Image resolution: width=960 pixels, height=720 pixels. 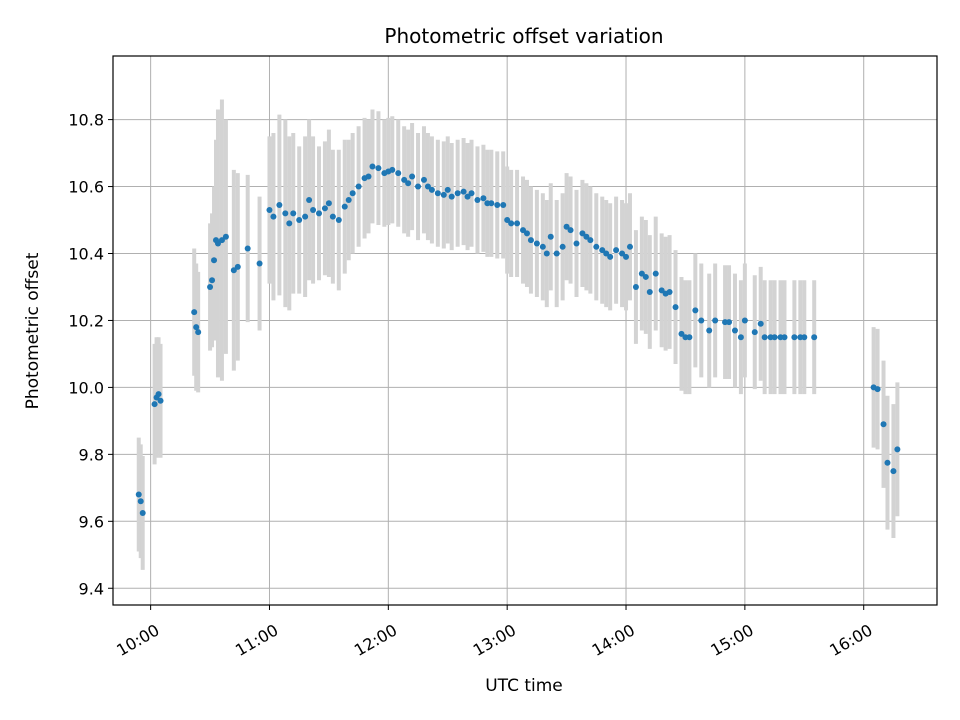 I want to click on y-tick-label: 10.4, so click(x=86, y=254).